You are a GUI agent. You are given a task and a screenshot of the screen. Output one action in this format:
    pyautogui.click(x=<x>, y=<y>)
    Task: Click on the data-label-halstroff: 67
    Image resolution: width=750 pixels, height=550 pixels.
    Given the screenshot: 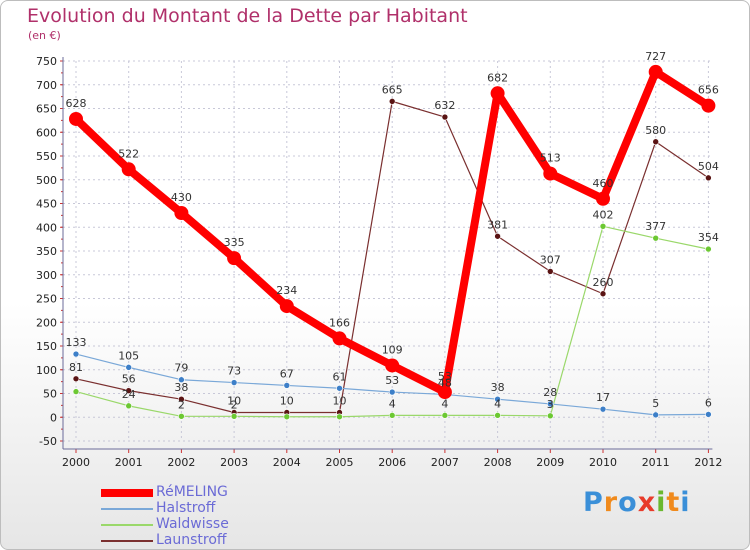 What is the action you would take?
    pyautogui.click(x=287, y=373)
    